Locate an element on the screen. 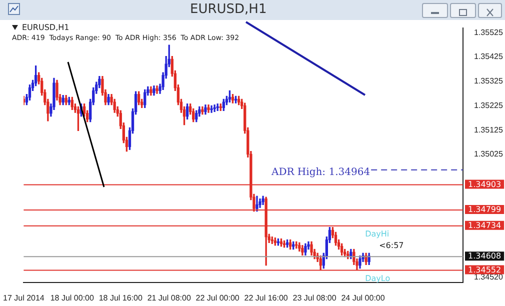 This screenshot has width=505, height=306. ref-line-label: ADR High: 1.34964 is located at coordinates (320, 172).